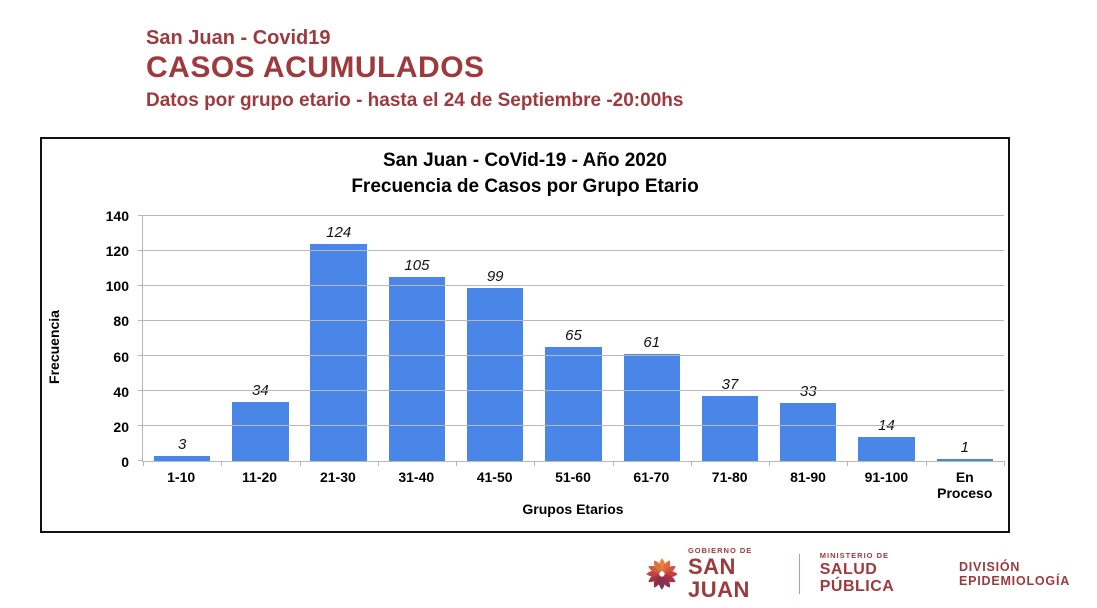  Describe the element at coordinates (573, 477) in the screenshot. I see `x-tick-label-text: 51-60` at that location.